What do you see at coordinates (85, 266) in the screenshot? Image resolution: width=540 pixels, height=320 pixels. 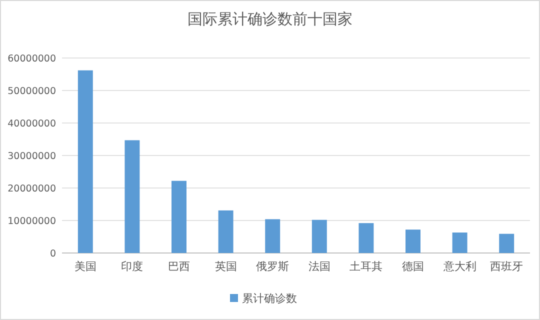 I see `x-tick-label: 美国` at bounding box center [85, 266].